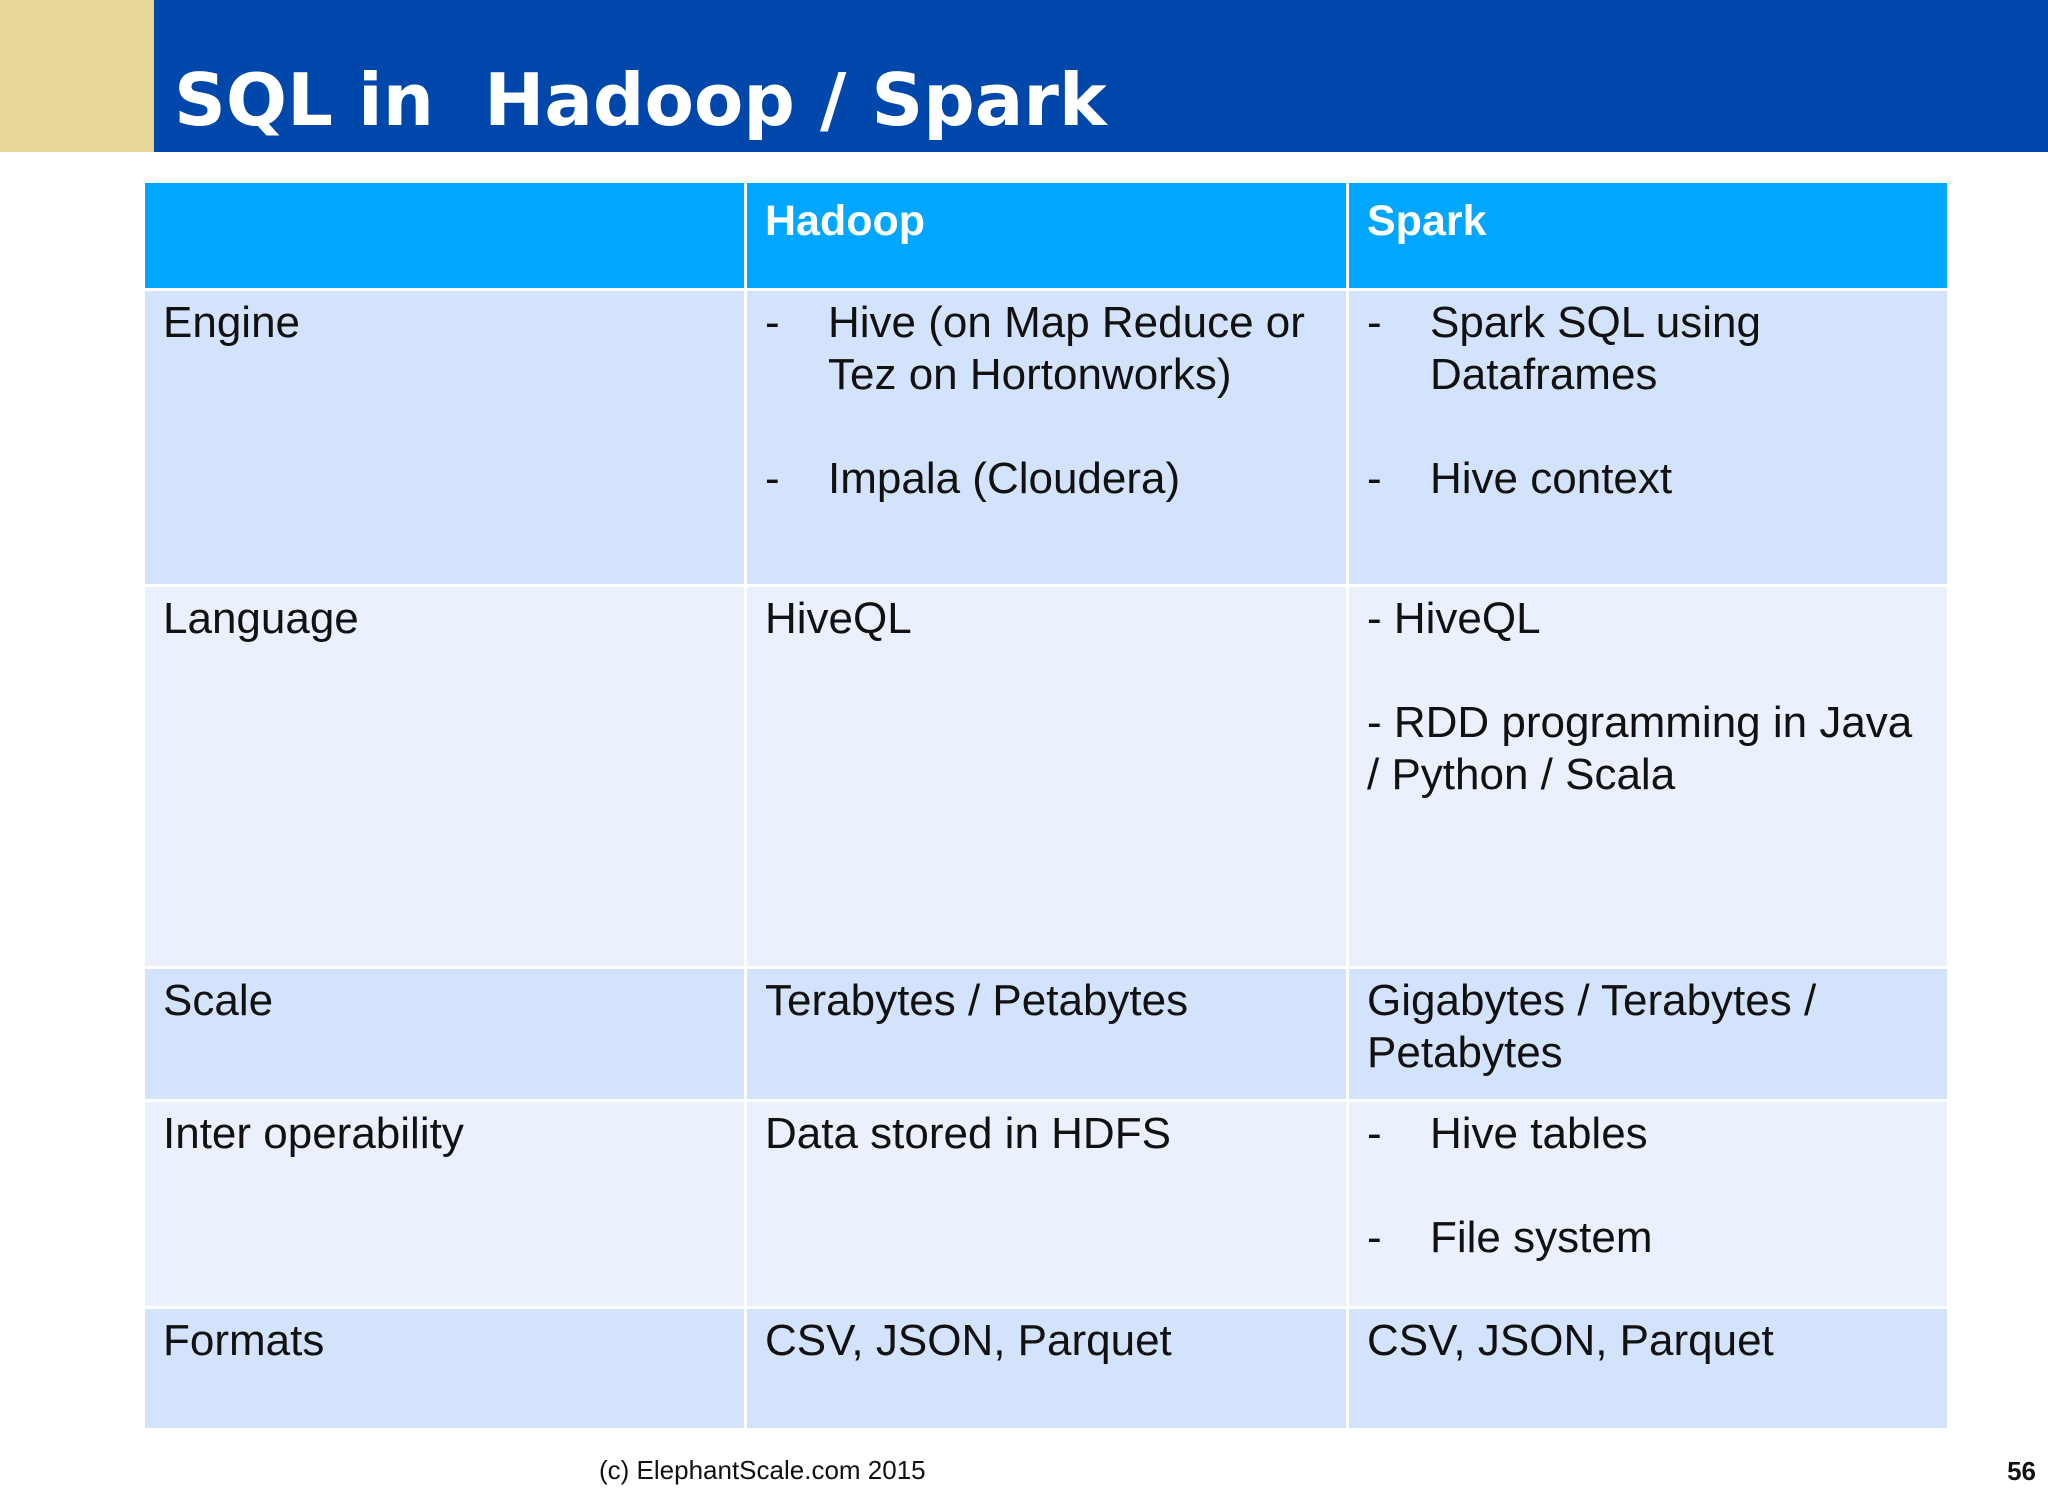  Describe the element at coordinates (2021, 1471) in the screenshot. I see `page-number: 56` at that location.